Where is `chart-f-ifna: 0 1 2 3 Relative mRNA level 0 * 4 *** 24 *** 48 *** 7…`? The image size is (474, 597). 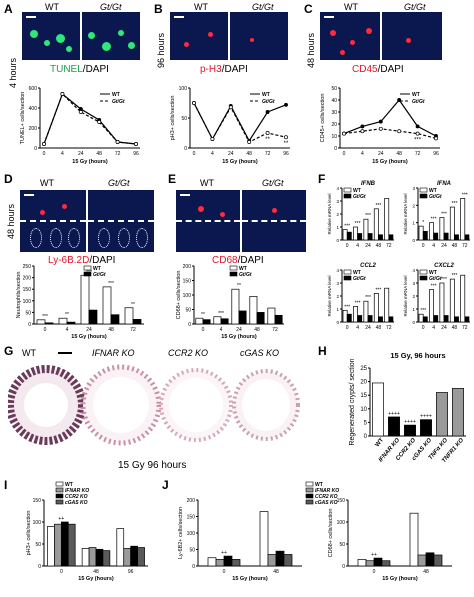 chart-f-ifna: 0 1 2 3 Relative mRNA level 0 * 4 *** 24 *** 48 *** 7… is located at coordinates (436, 215).